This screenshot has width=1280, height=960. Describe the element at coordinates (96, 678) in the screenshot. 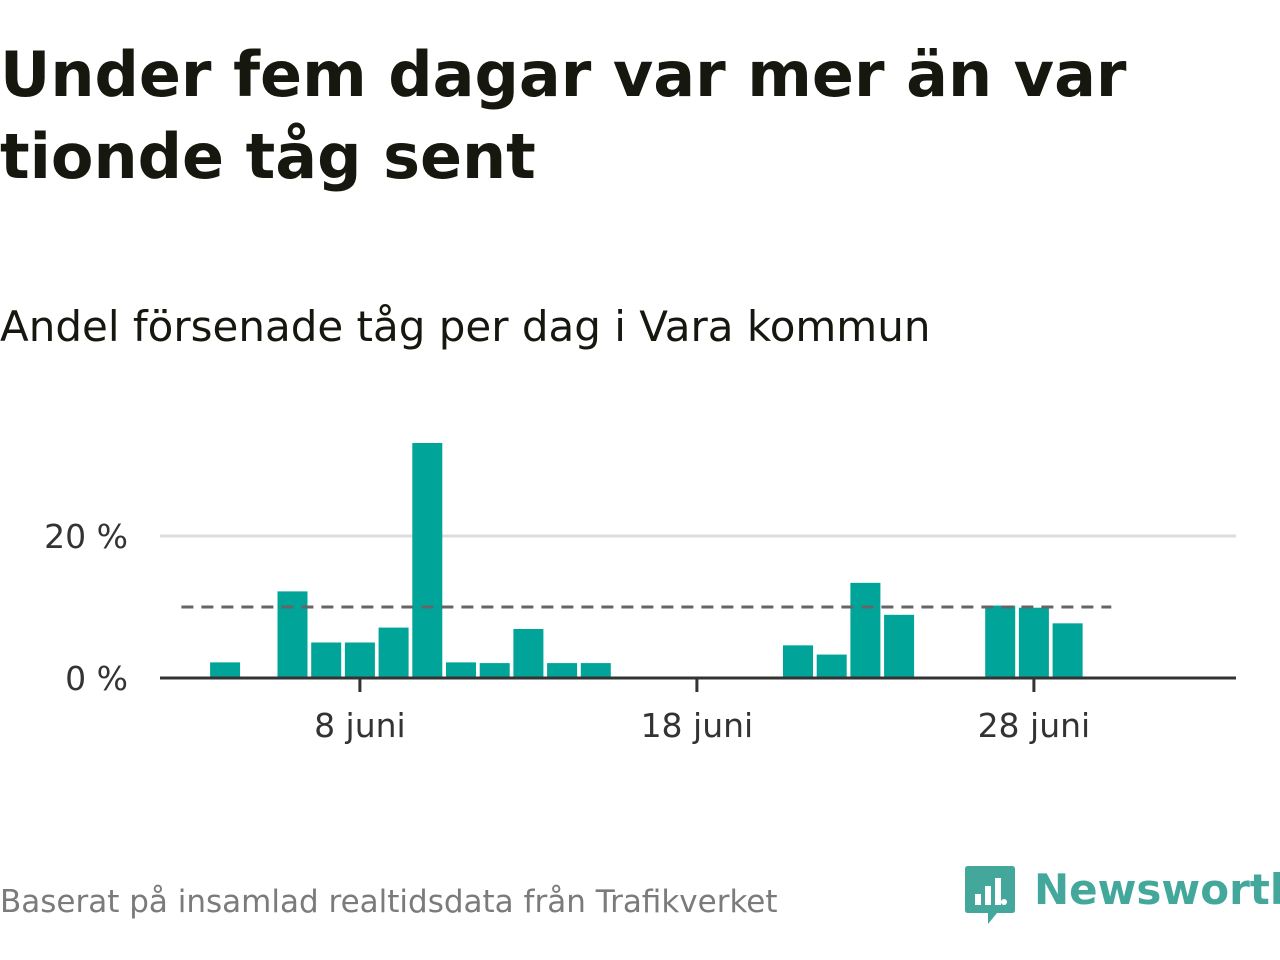

I see `y-tick-label: 0 %` at that location.